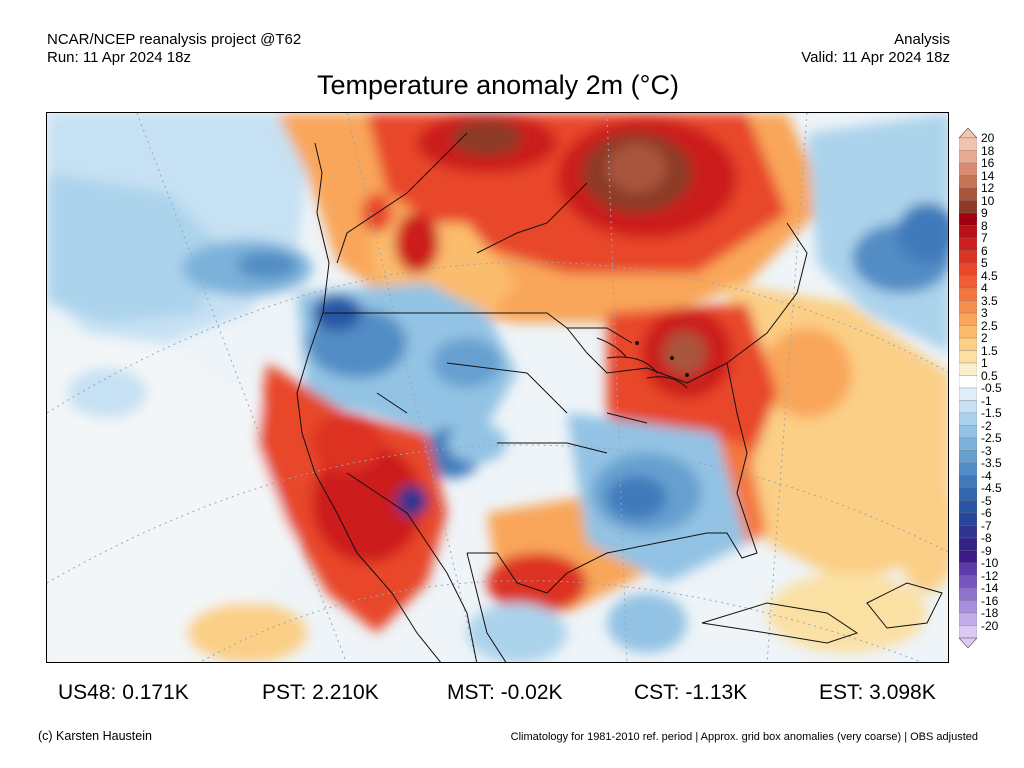 This screenshot has width=1024, height=768. What do you see at coordinates (986, 425) in the screenshot?
I see `colorbar-tick-label: -2` at bounding box center [986, 425].